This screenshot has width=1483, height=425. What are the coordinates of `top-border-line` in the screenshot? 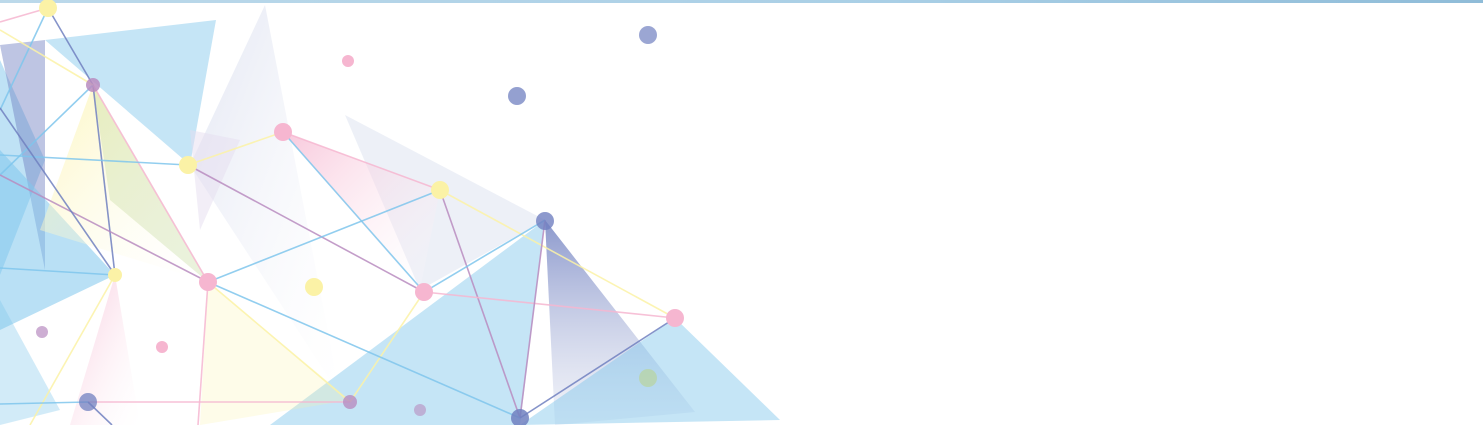 It's located at (741, 1).